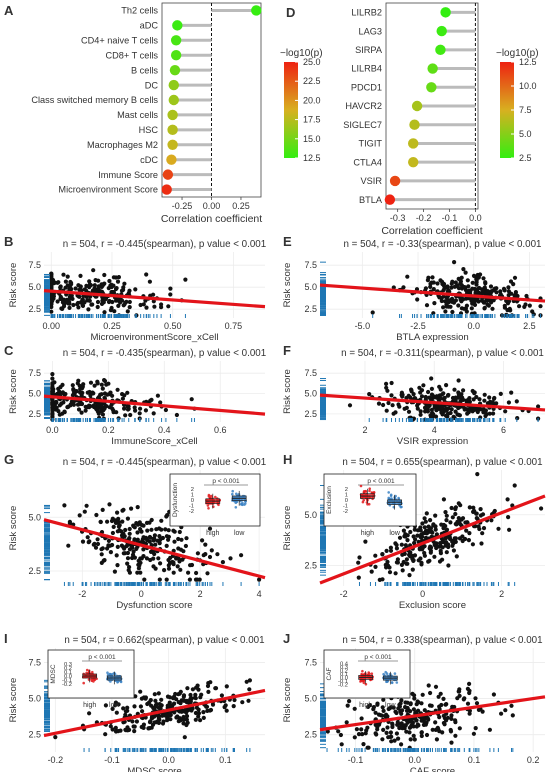 The width and height of the screenshot is (550, 772). What do you see at coordinates (144, 70) in the screenshot?
I see `category-label: B cells` at bounding box center [144, 70].